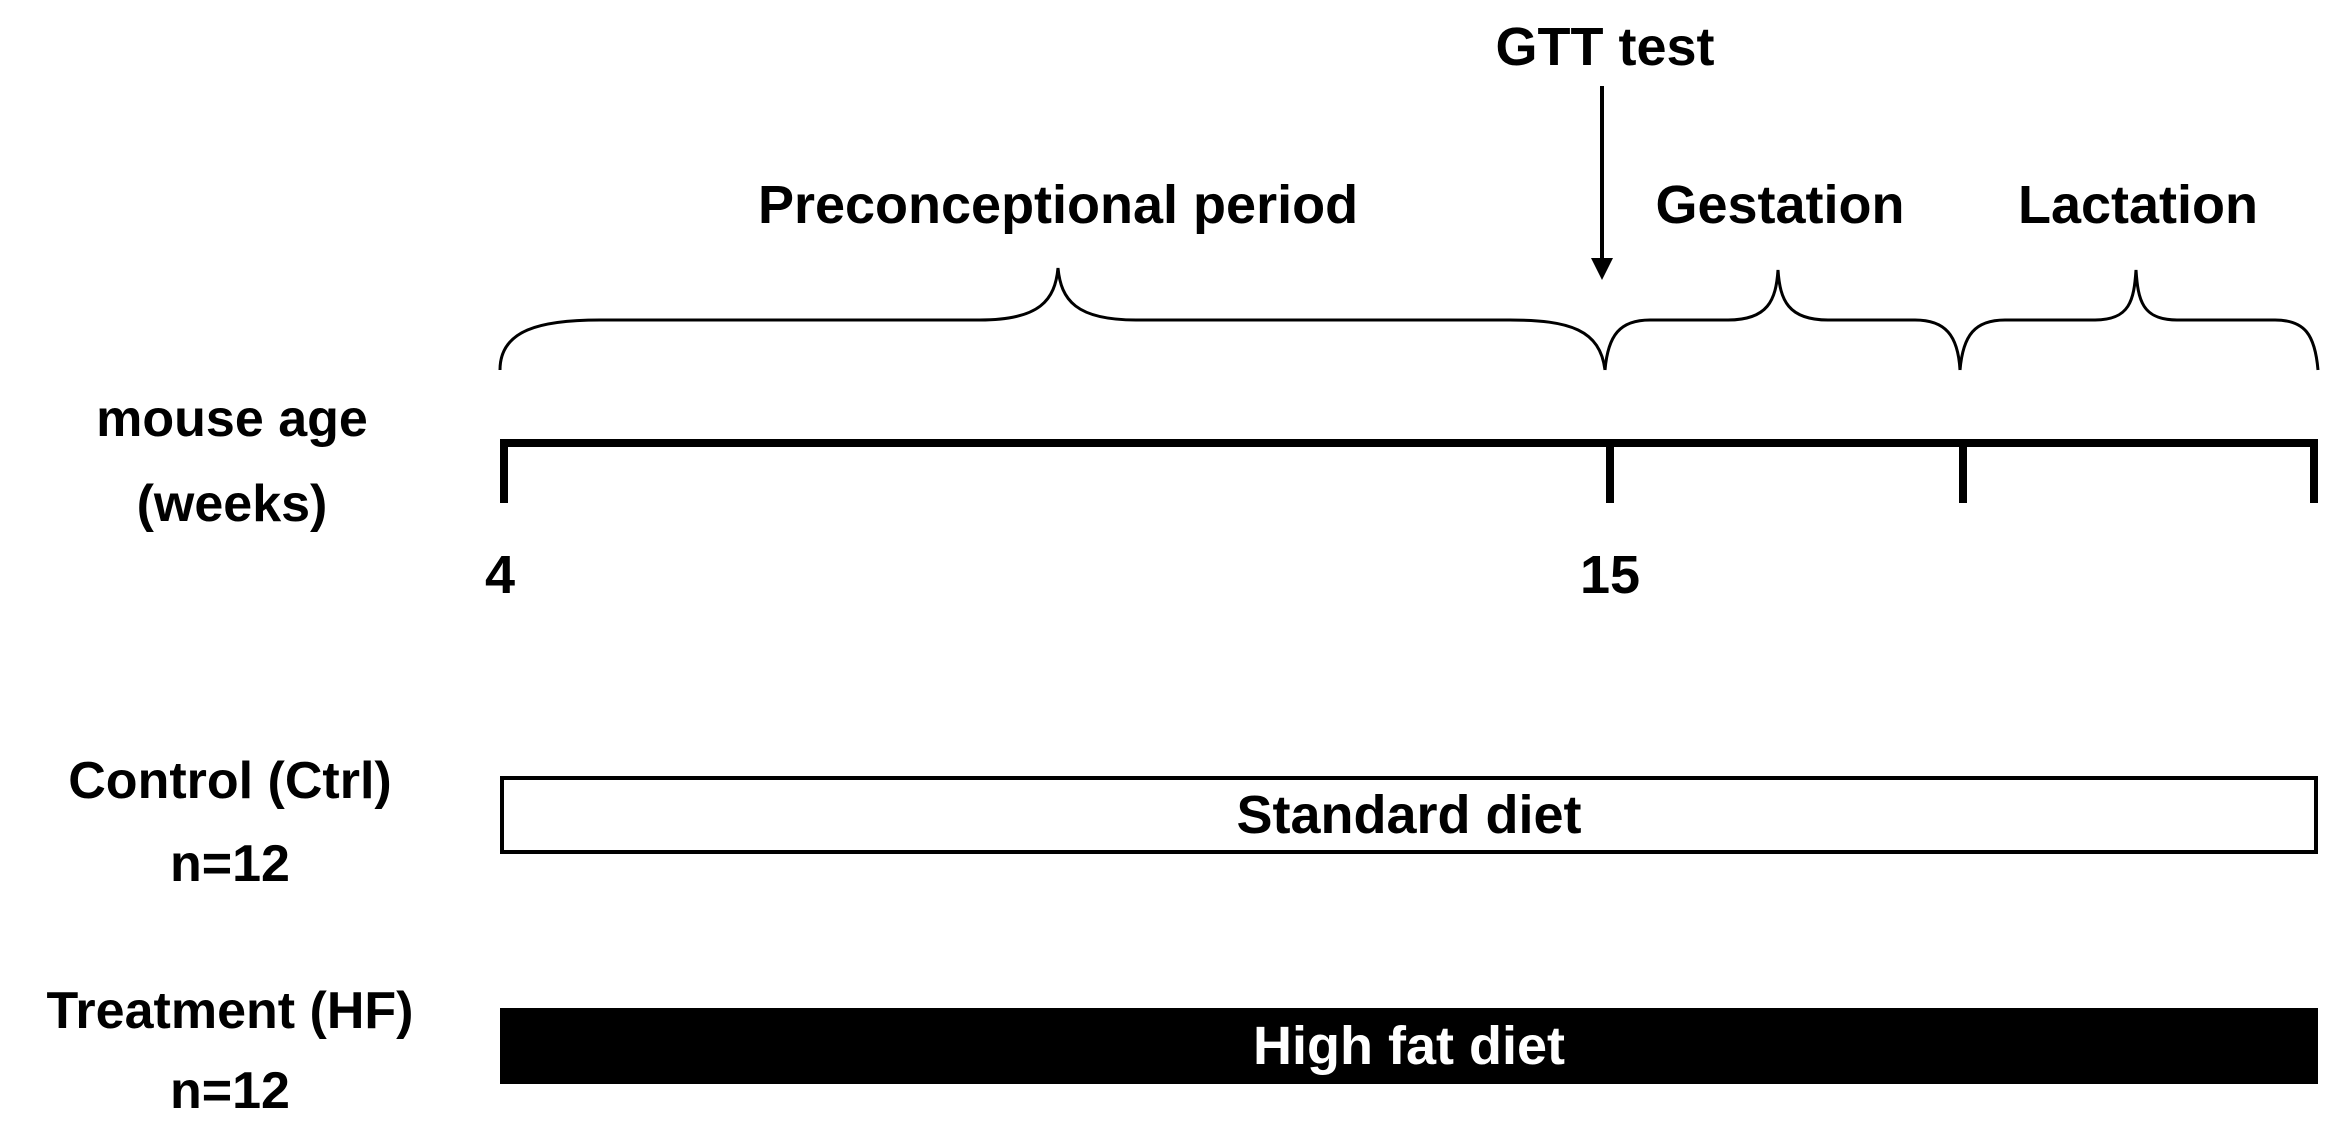  What do you see at coordinates (1780, 205) in the screenshot?
I see `period-label-gestation: Gestation` at bounding box center [1780, 205].